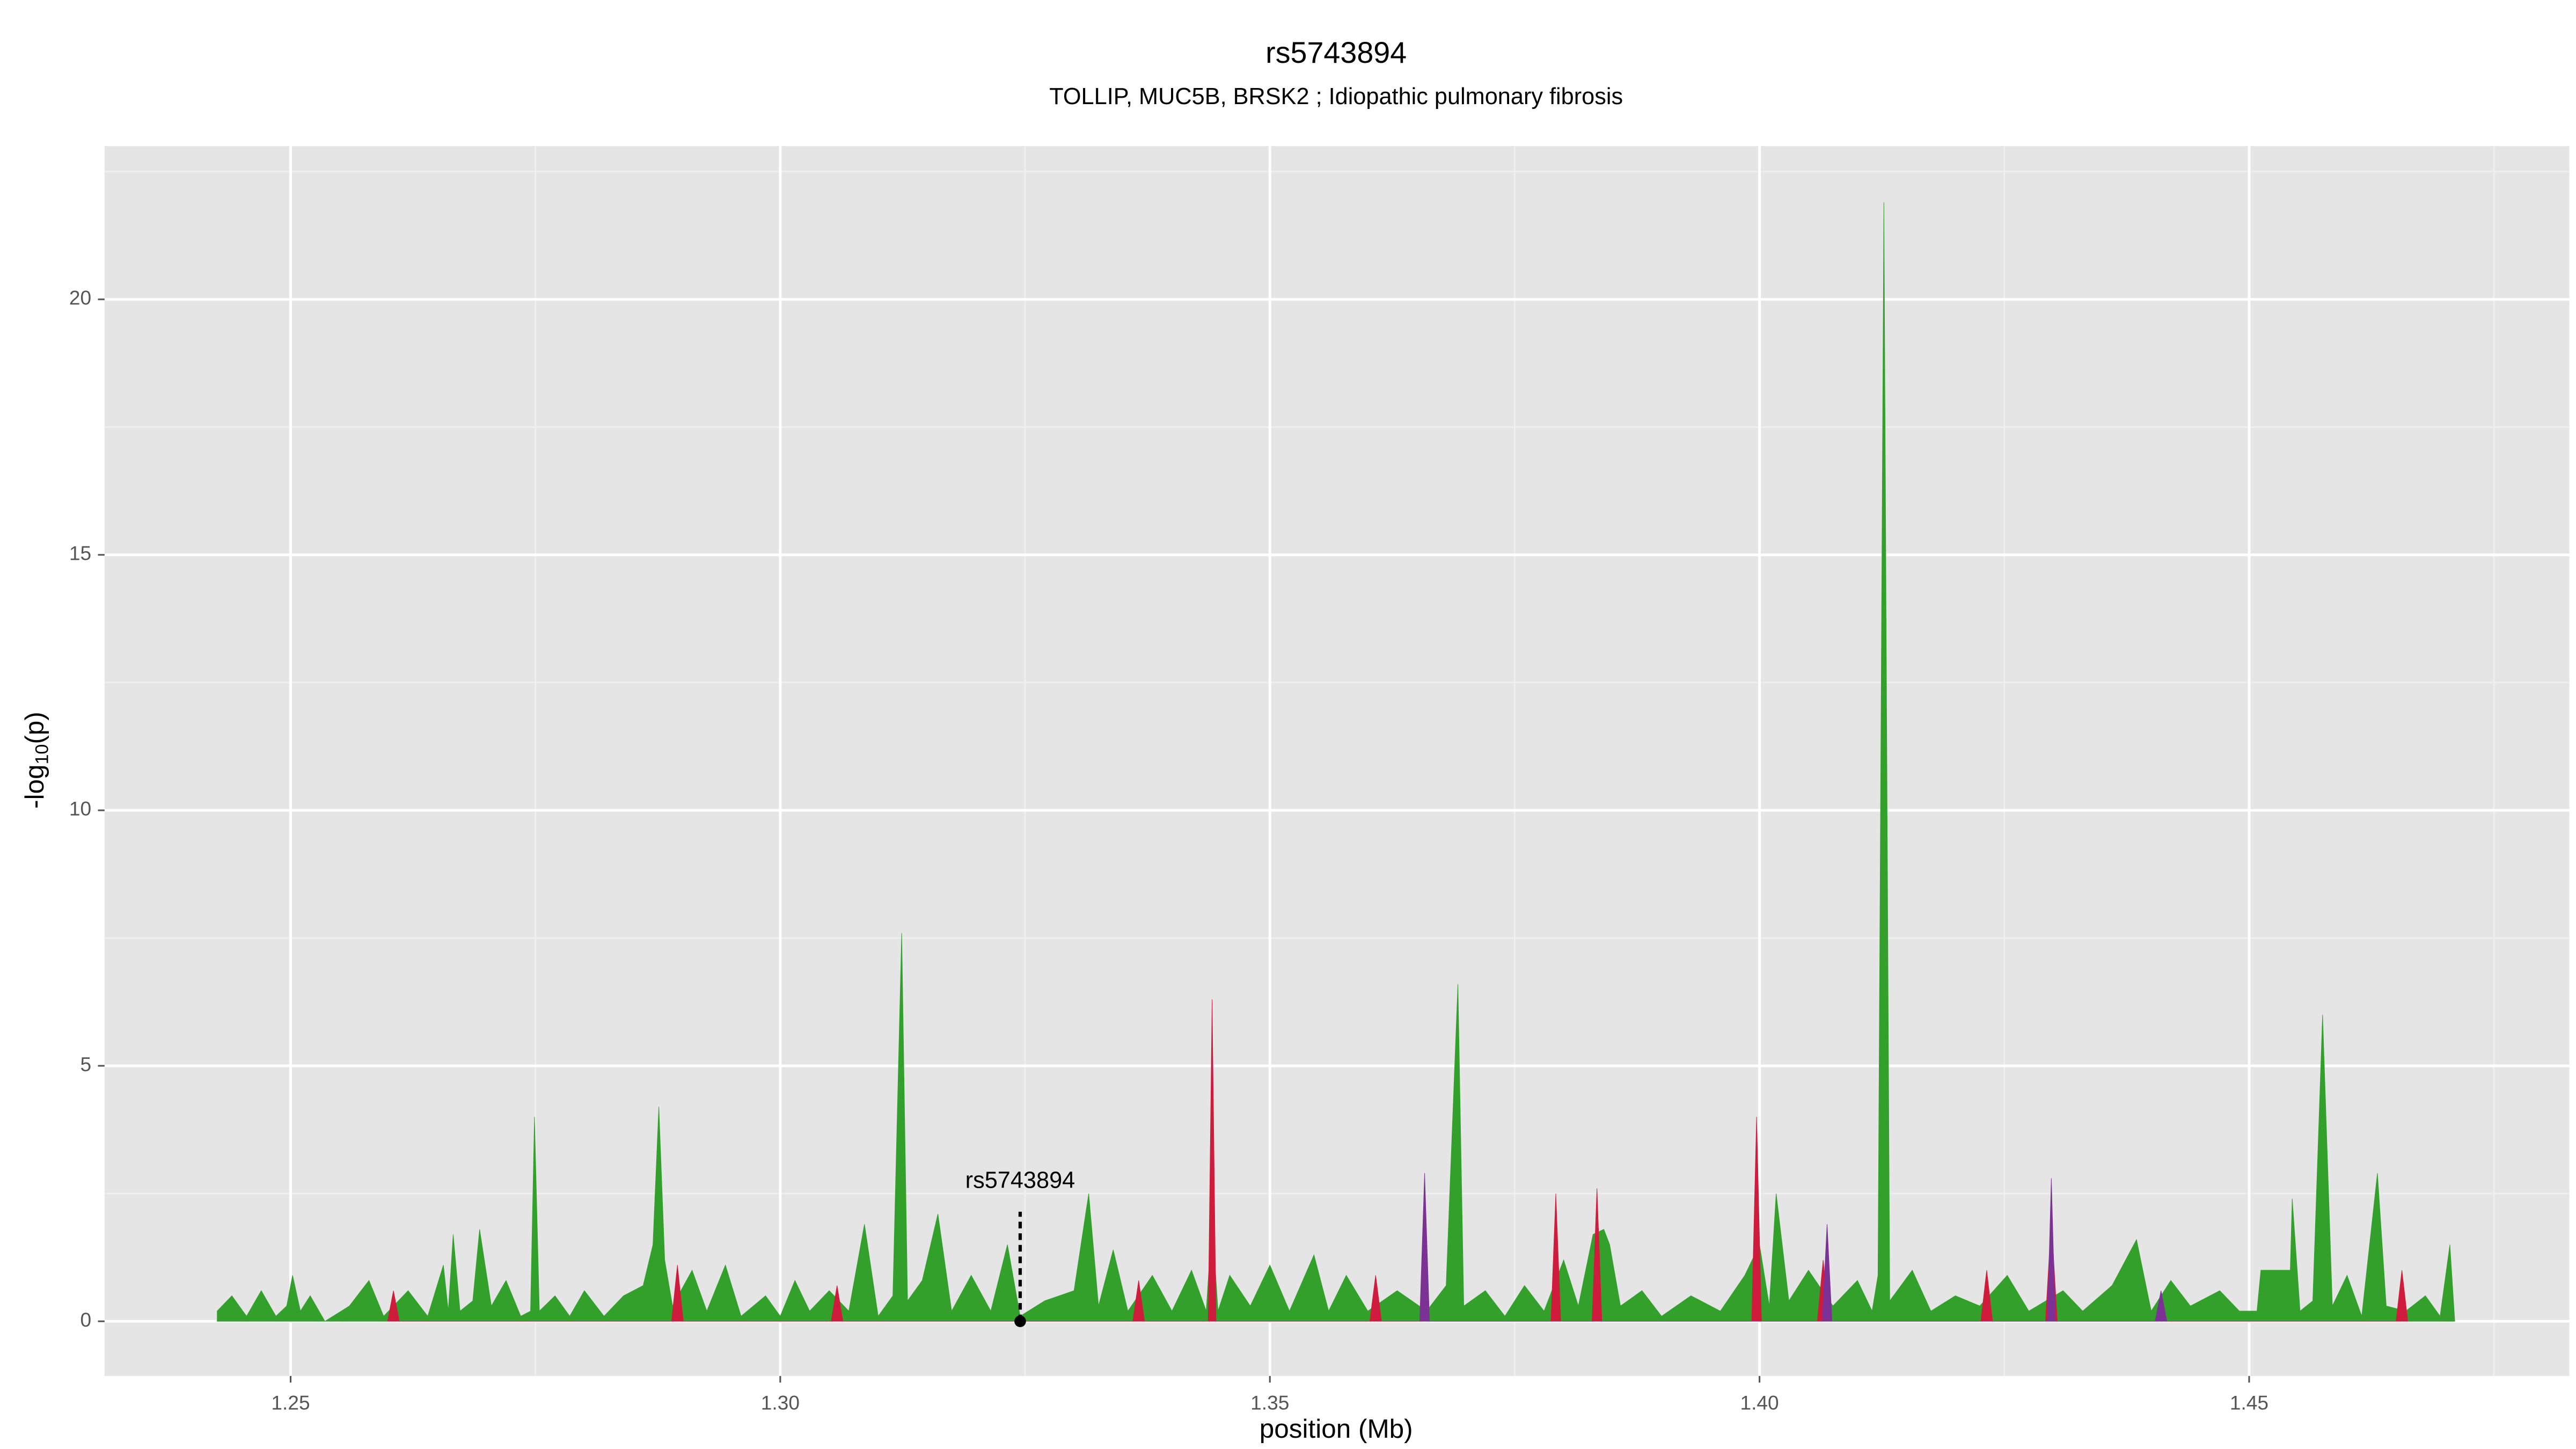 The image size is (2576, 1449). I want to click on annotation-label: rs5743894, so click(1020, 1181).